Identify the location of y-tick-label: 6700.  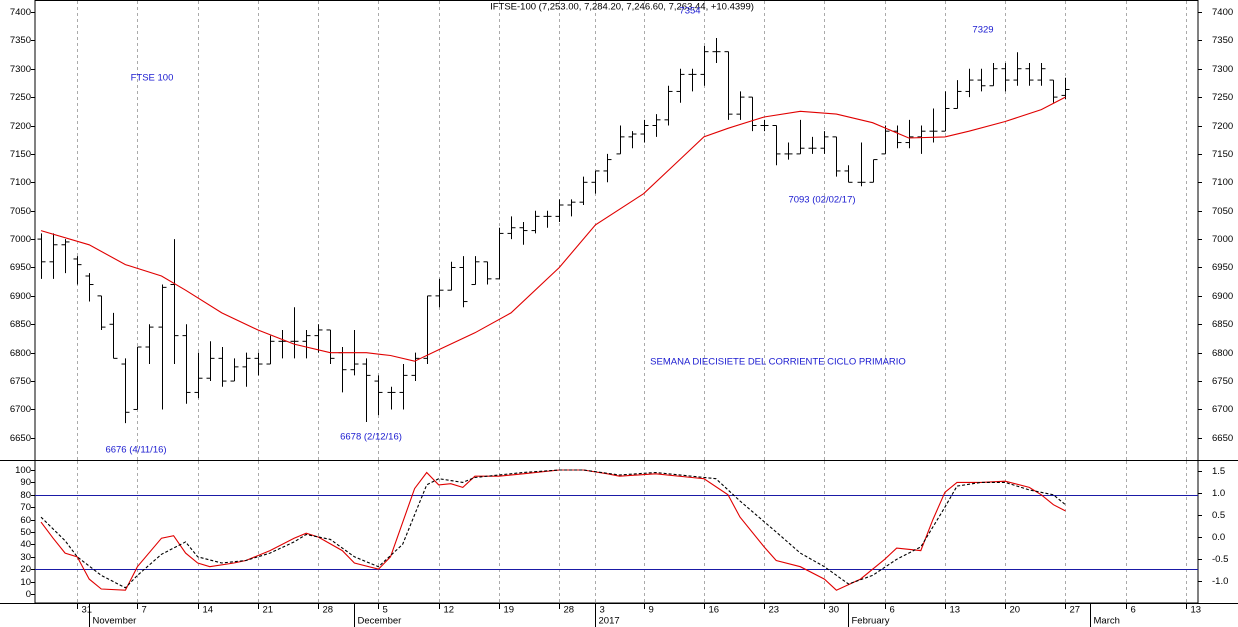
(20, 409).